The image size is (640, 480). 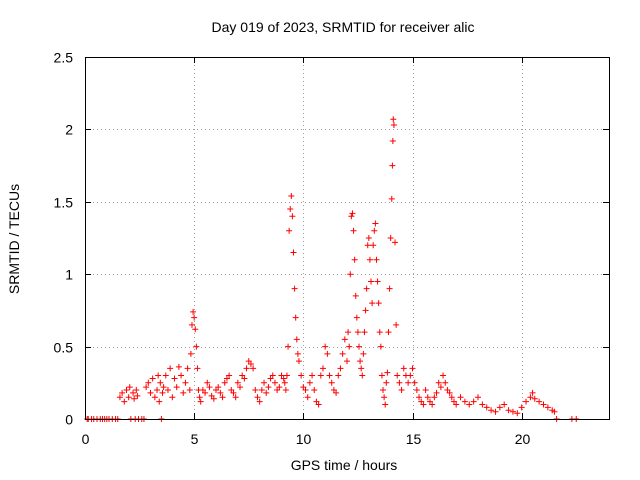 I want to click on x-tick-label: 10, so click(x=304, y=439).